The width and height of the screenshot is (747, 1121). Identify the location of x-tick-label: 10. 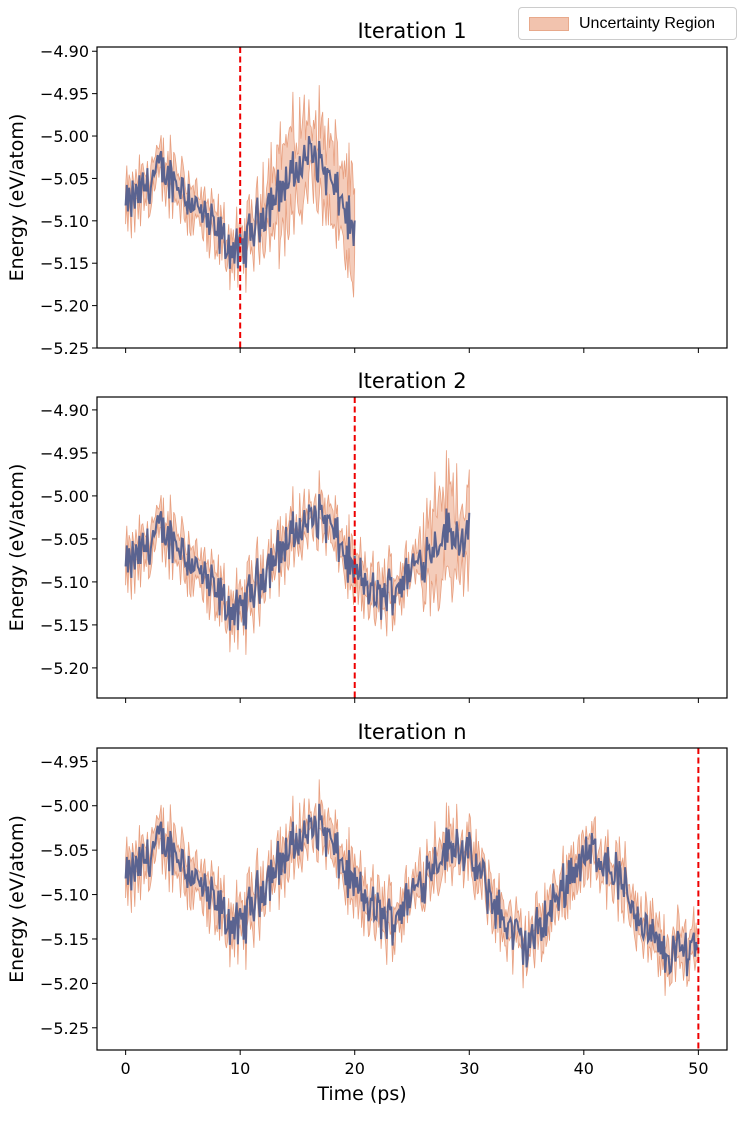
(240, 1068).